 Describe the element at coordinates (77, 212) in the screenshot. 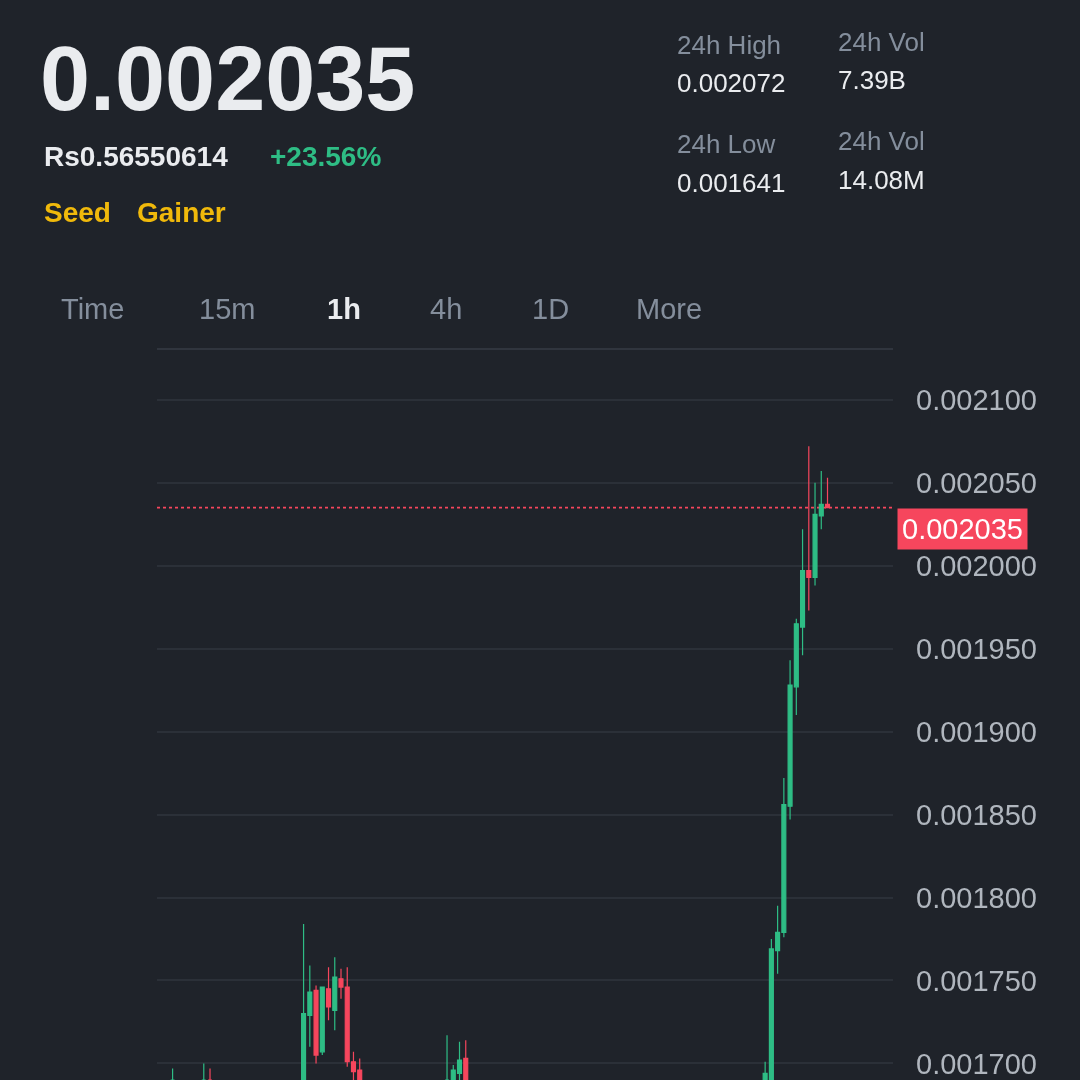

I see `text: Seed` at that location.